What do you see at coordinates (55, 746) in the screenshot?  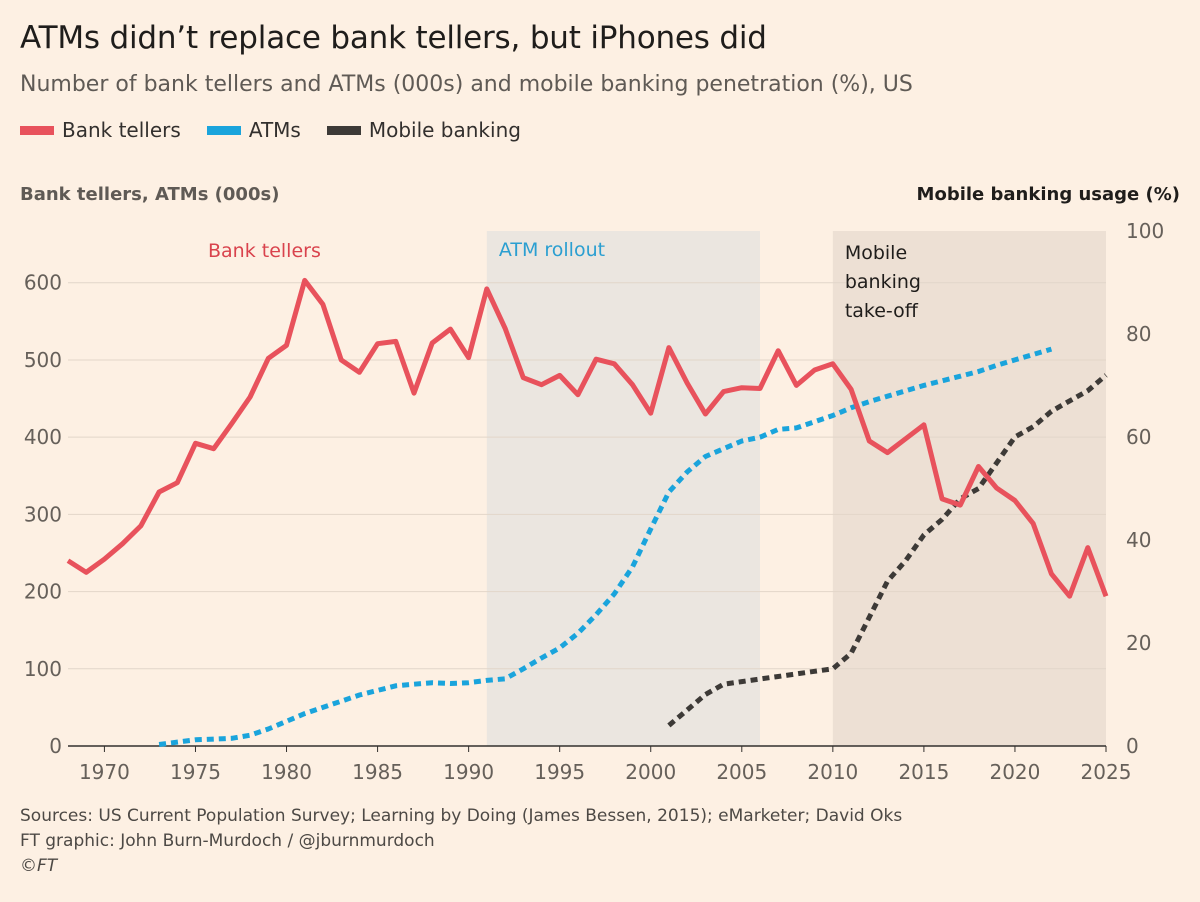 I see `y-left-tick-0: 0` at bounding box center [55, 746].